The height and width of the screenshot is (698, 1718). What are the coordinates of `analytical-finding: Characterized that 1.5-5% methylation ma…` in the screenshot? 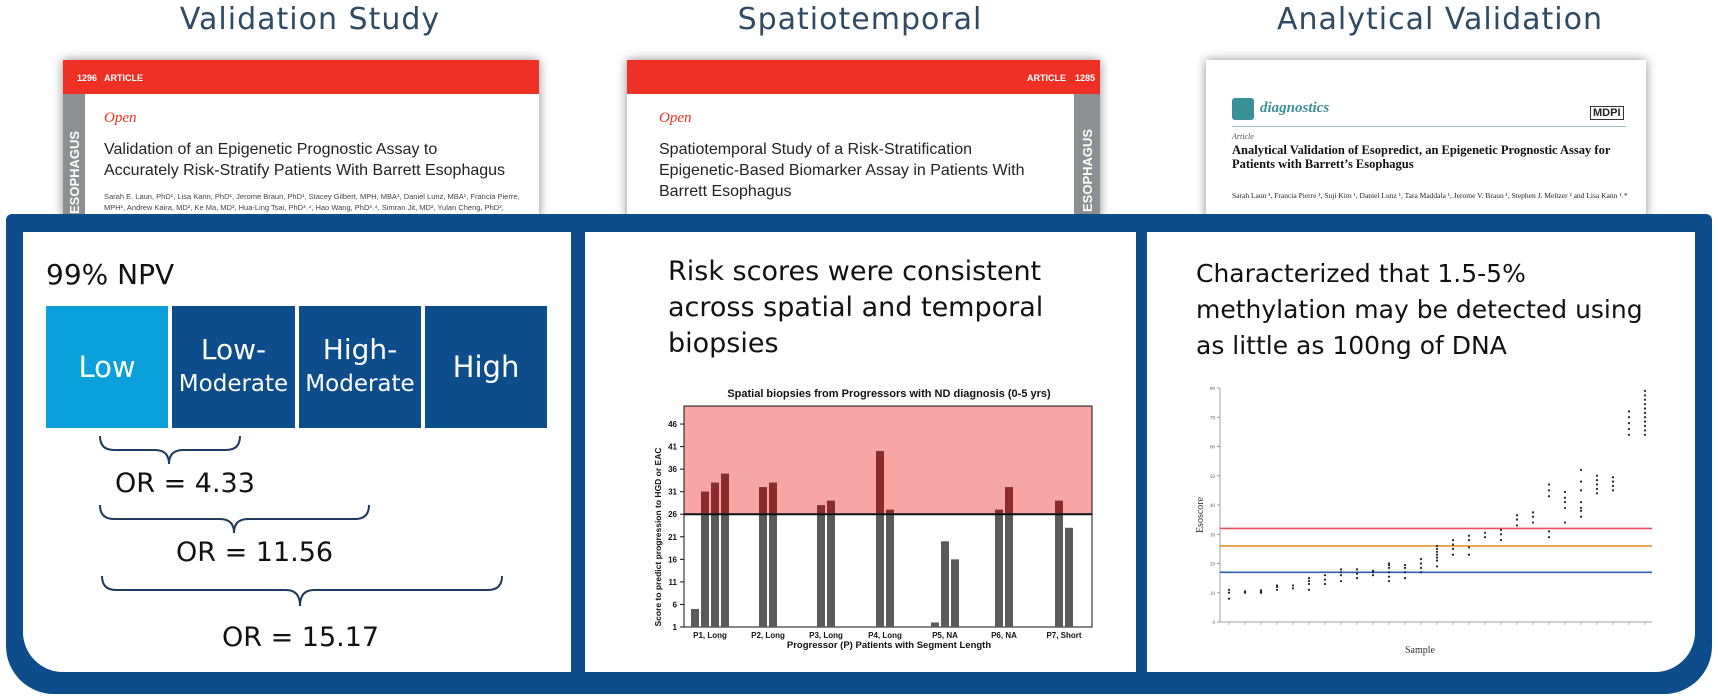 It's located at (1419, 310).